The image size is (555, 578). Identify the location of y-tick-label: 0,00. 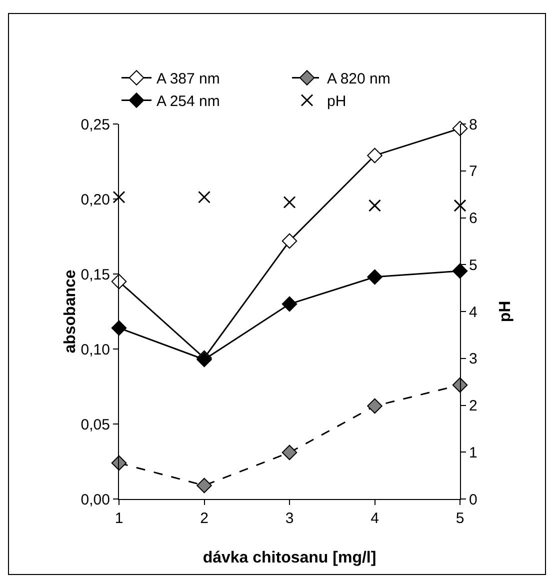
(95, 499).